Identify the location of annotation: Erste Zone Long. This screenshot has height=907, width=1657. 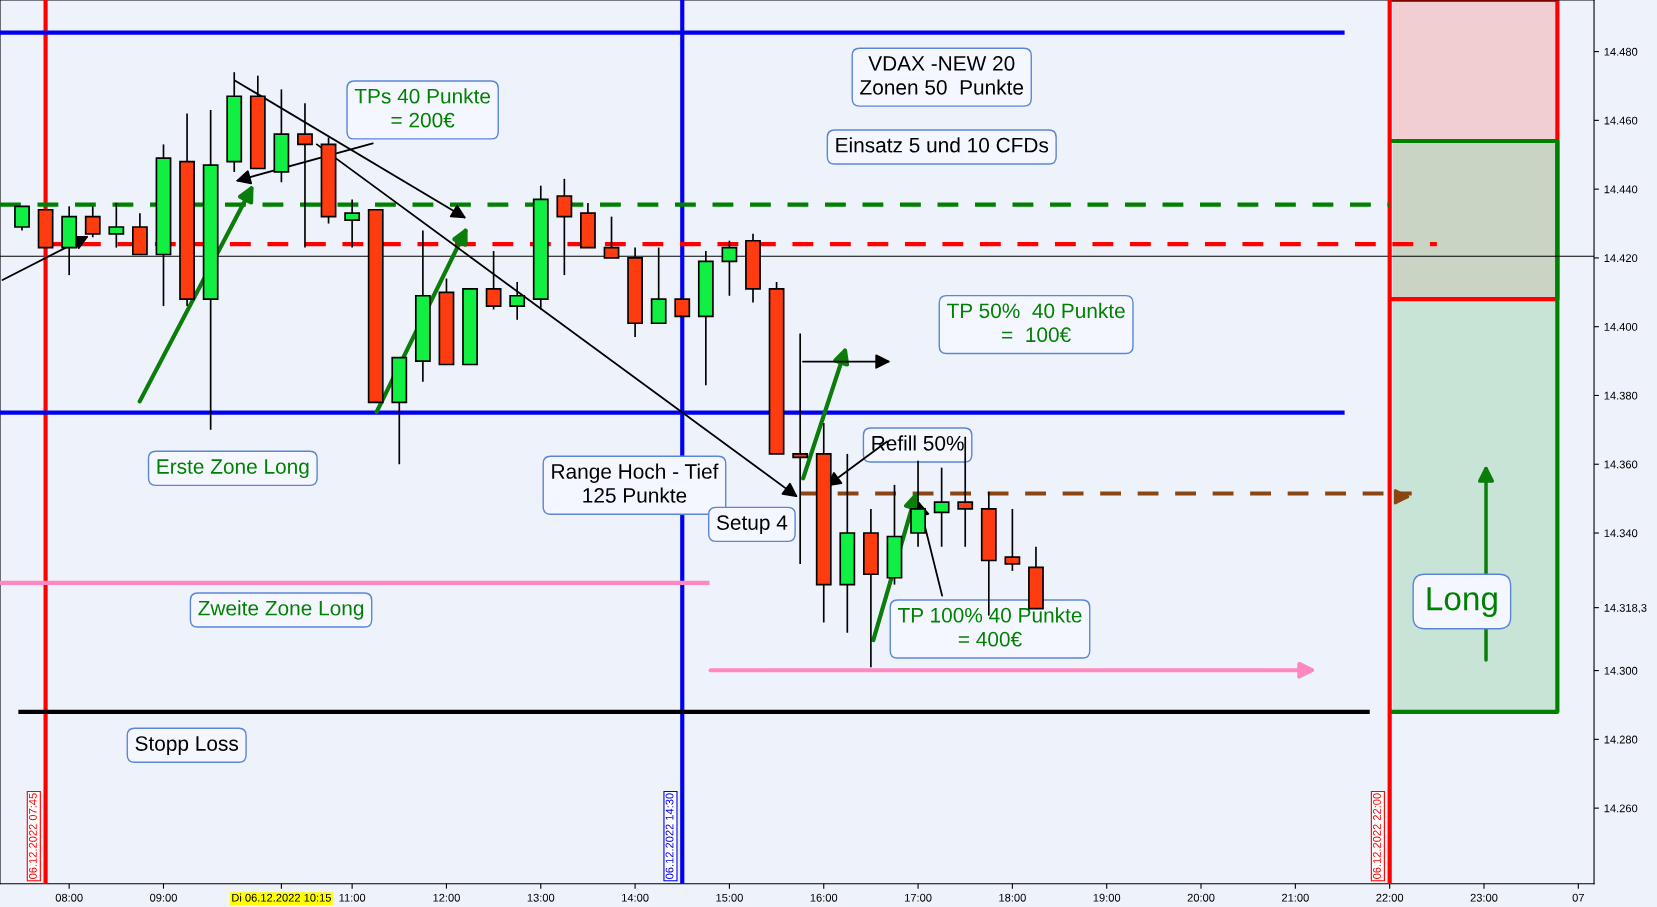
(233, 469).